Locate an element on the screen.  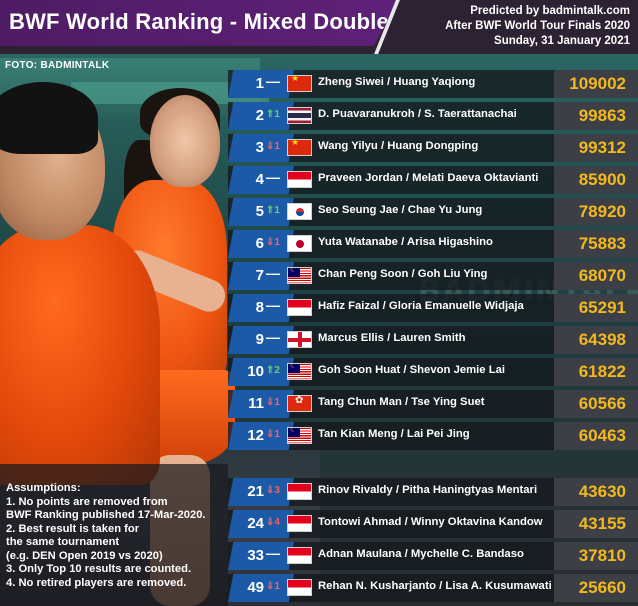
assumption-line: (e.g. DEN Open 2019 vs 2020) is located at coordinates (84, 555).